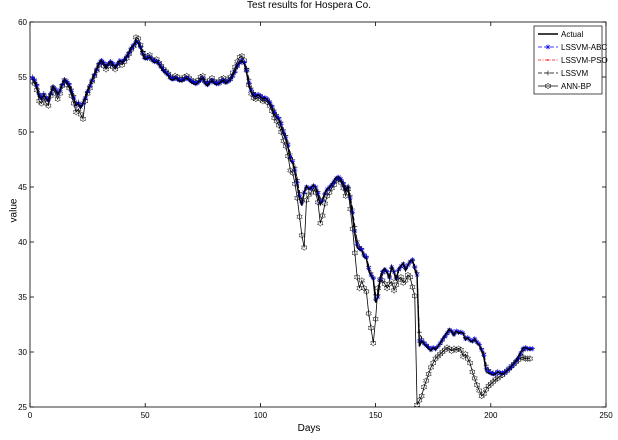  Describe the element at coordinates (584, 47) in the screenshot. I see `legend-label: LSSVM-ABC` at that location.